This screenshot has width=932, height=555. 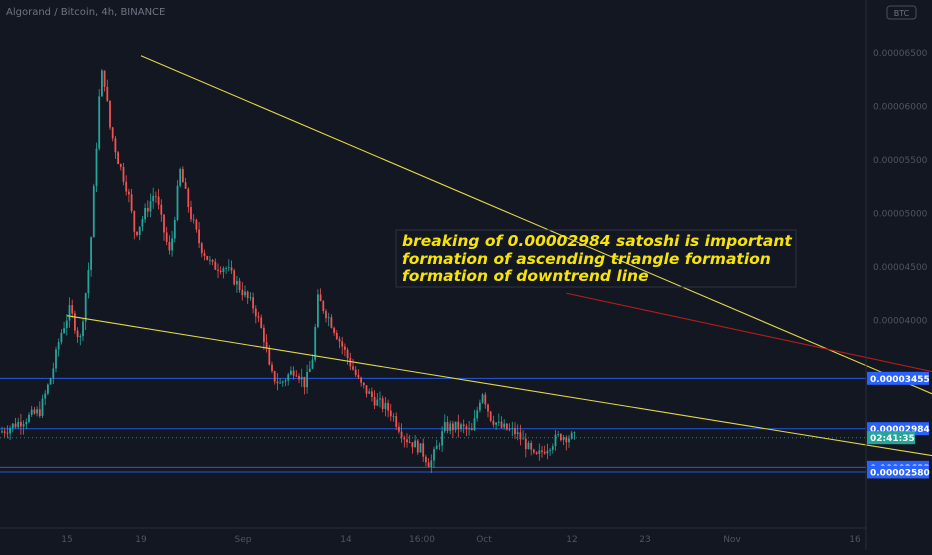 What do you see at coordinates (900, 54) in the screenshot?
I see `y-tick-label: 0.00006500` at bounding box center [900, 54].